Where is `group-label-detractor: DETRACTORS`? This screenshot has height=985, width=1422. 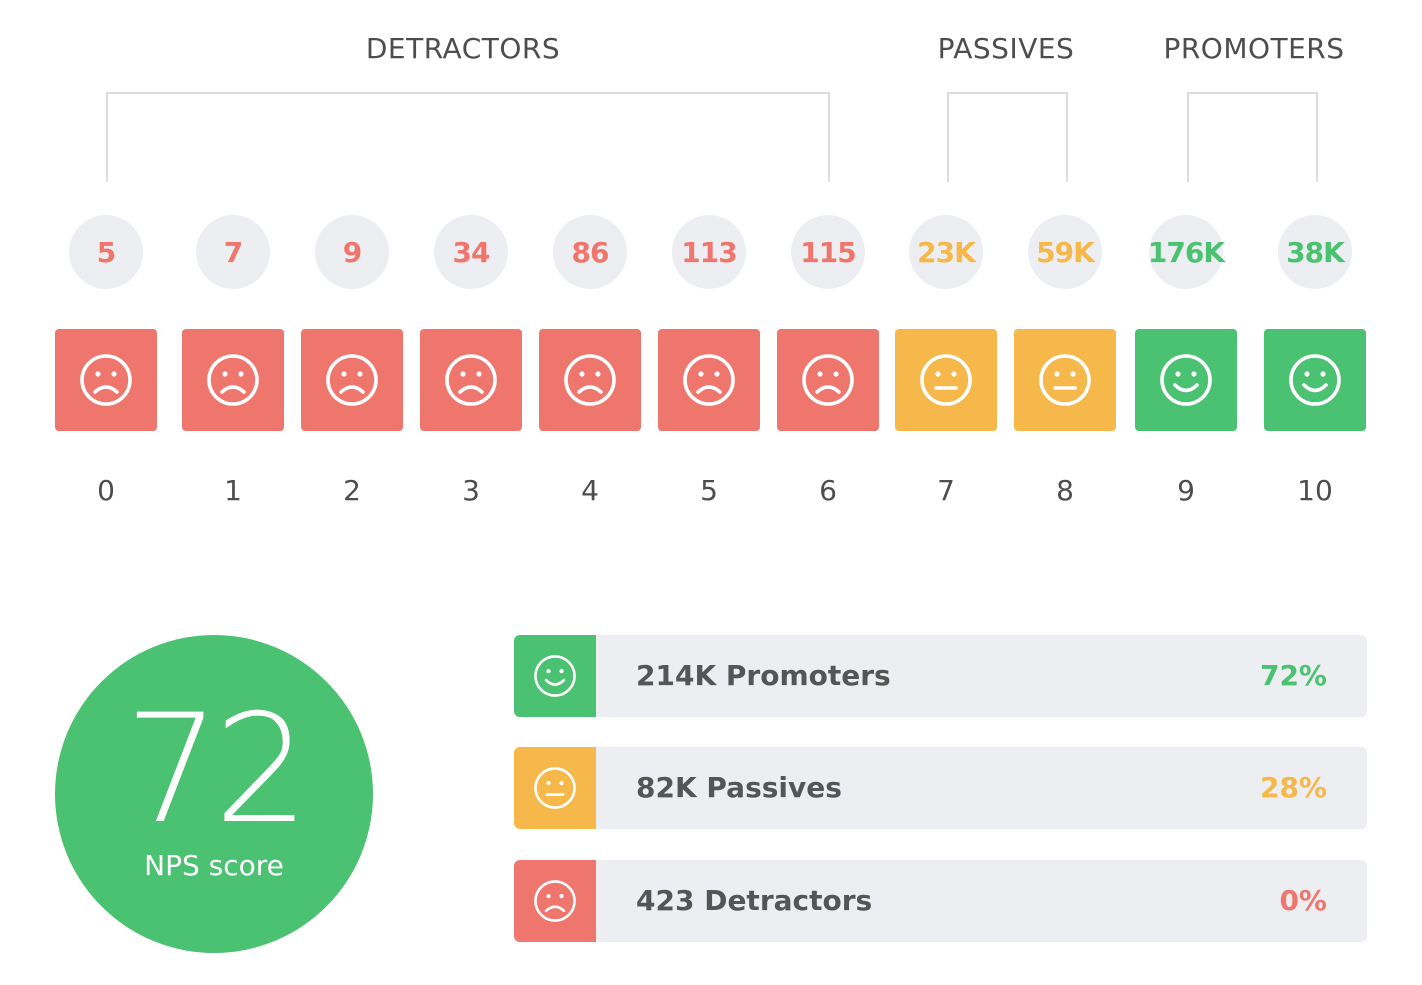 group-label-detractor: DETRACTORS is located at coordinates (463, 48).